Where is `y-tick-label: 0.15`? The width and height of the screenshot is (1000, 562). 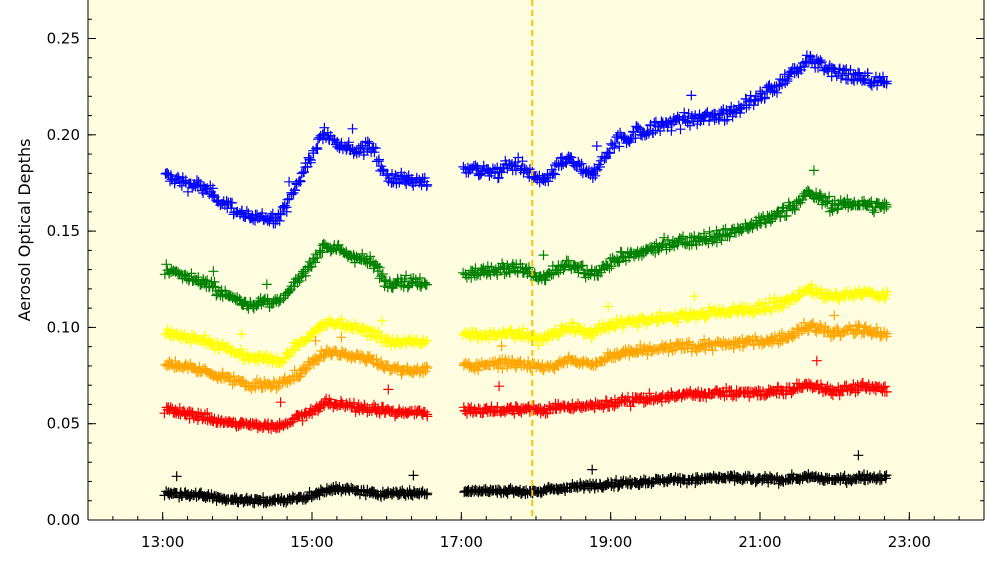 y-tick-label: 0.15 is located at coordinates (63, 231).